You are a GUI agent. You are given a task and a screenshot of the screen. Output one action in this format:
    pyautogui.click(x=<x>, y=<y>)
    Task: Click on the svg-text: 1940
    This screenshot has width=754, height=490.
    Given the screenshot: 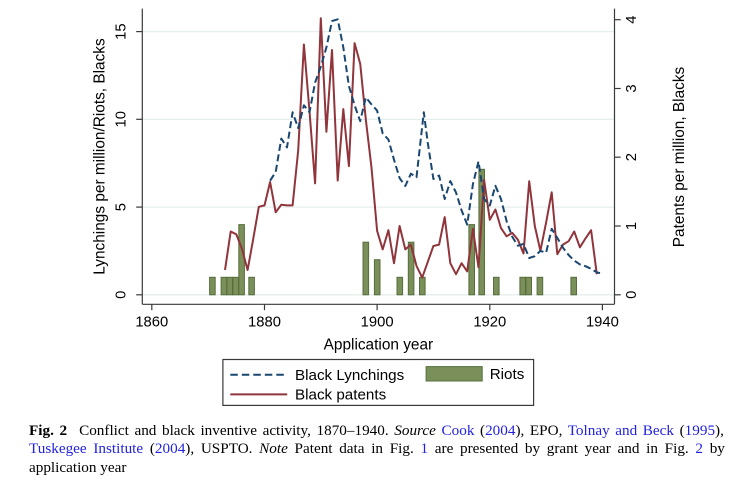 What is the action you would take?
    pyautogui.click(x=602, y=323)
    